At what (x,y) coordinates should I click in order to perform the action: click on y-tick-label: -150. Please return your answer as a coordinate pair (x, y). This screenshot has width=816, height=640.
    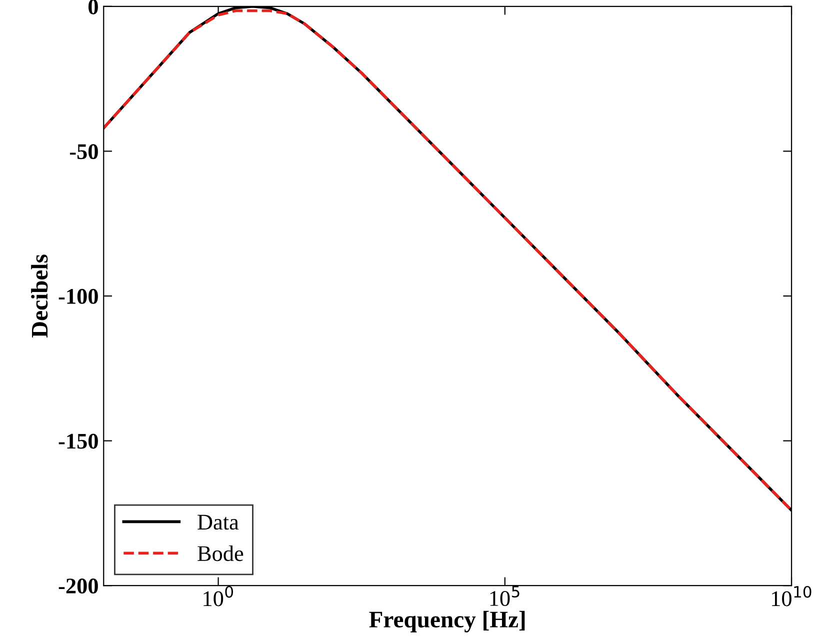
    Looking at the image, I should click on (78, 441).